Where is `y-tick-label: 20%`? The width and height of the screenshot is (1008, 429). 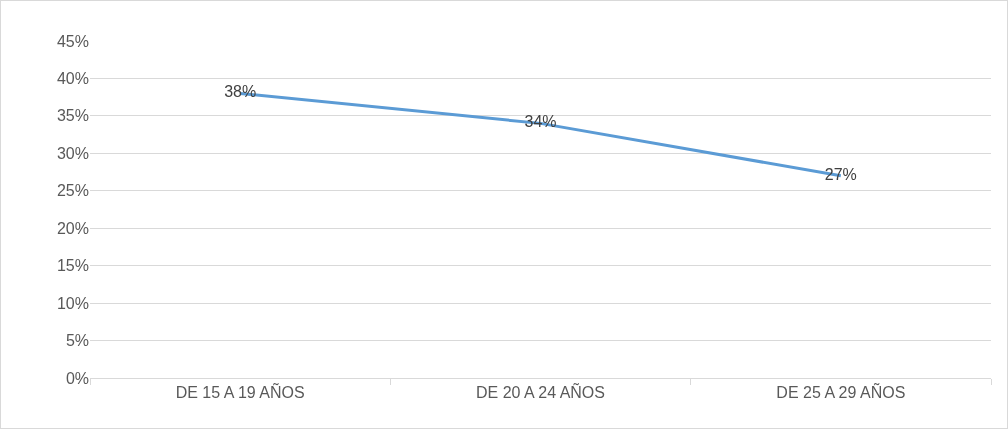 y-tick-label: 20% is located at coordinates (72, 228).